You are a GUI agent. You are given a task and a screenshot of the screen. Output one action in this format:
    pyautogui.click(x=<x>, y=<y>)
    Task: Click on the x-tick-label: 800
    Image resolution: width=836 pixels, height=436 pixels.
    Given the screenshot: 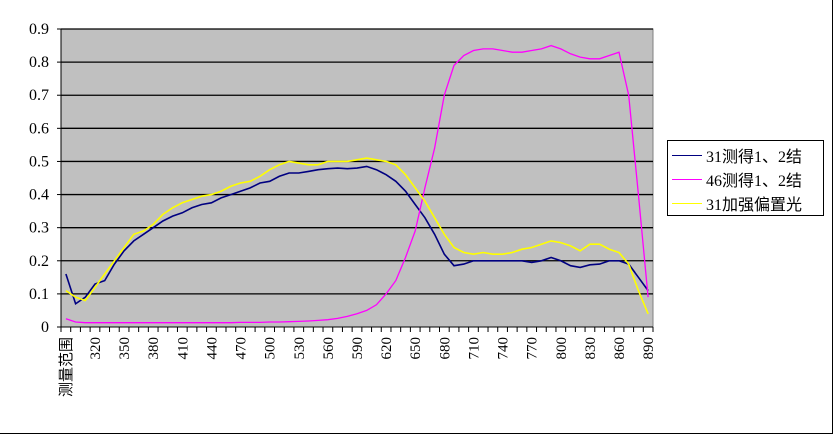 What is the action you would take?
    pyautogui.click(x=562, y=348)
    